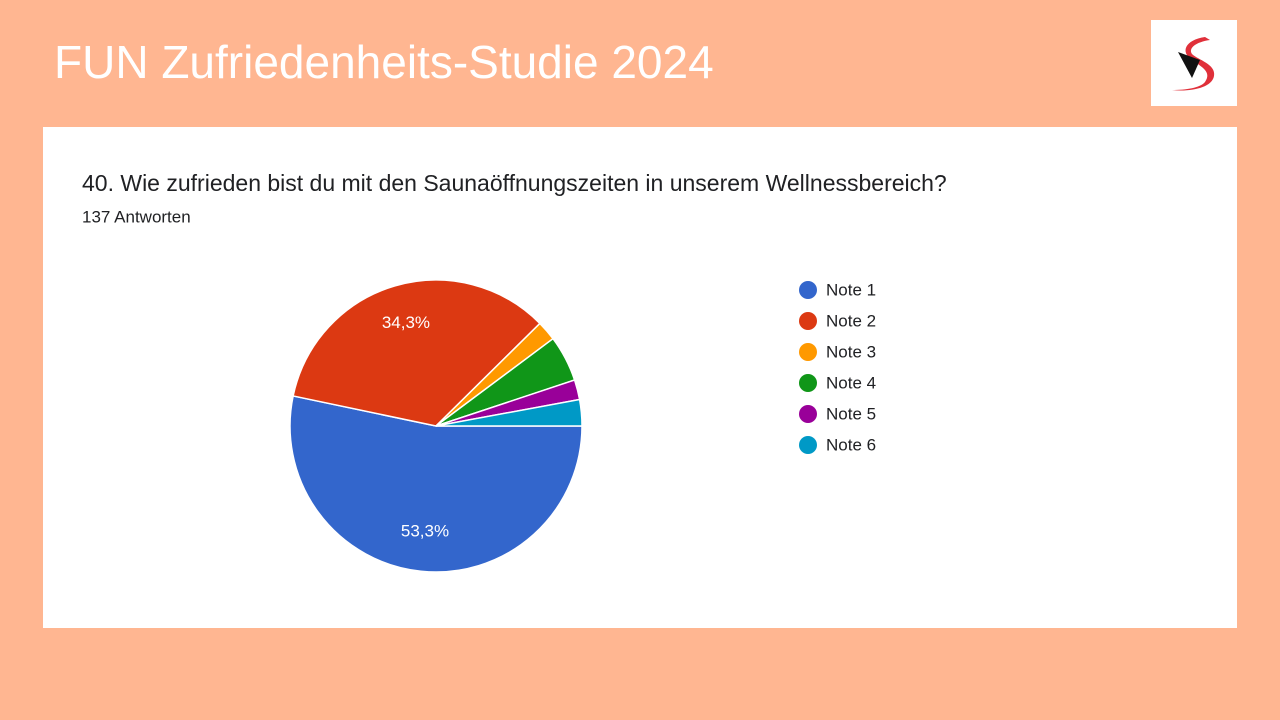  Describe the element at coordinates (851, 289) in the screenshot. I see `legend-label: Note 1` at that location.